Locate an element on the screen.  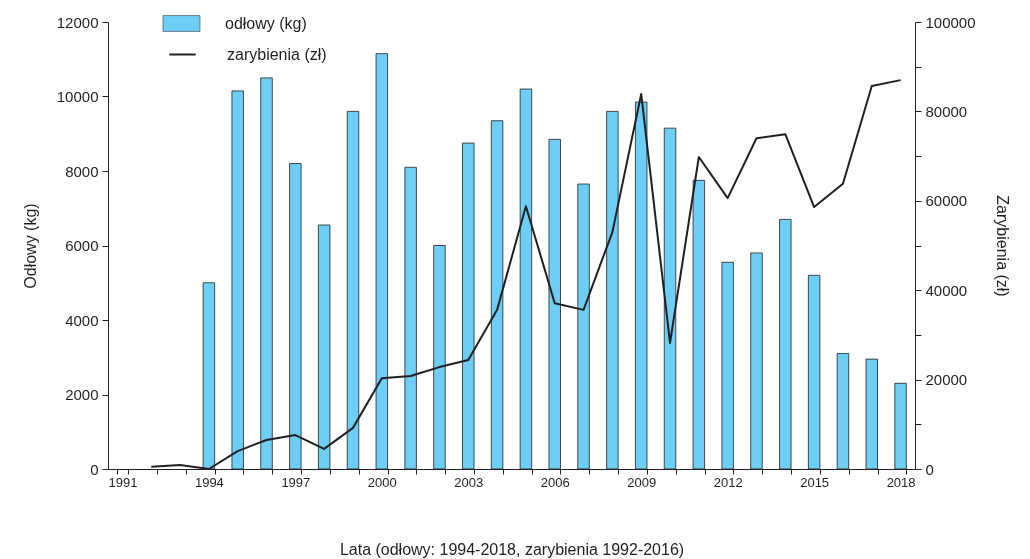
y-tick-label: 10000 is located at coordinates (77, 96).